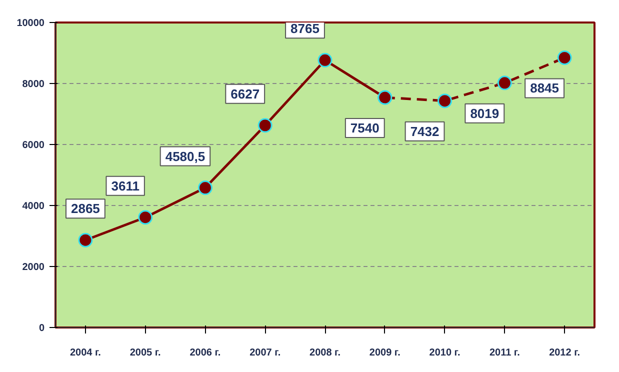 This screenshot has height=372, width=619. Describe the element at coordinates (444, 353) in the screenshot. I see `x-tick-label: 2010 г.` at that location.